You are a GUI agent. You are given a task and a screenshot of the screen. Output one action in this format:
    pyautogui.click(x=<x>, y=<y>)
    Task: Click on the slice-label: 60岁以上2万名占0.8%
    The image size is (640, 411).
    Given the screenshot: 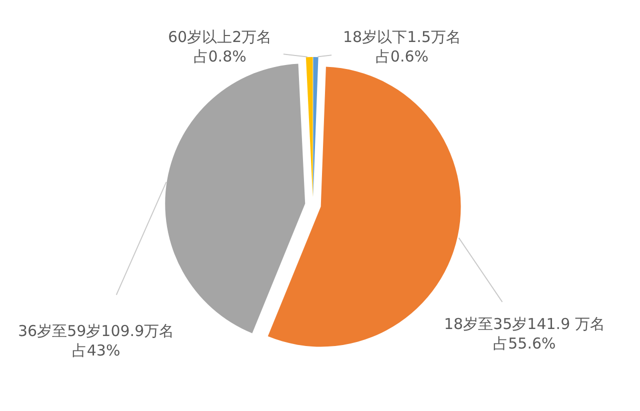 What is the action you would take?
    pyautogui.click(x=220, y=47)
    